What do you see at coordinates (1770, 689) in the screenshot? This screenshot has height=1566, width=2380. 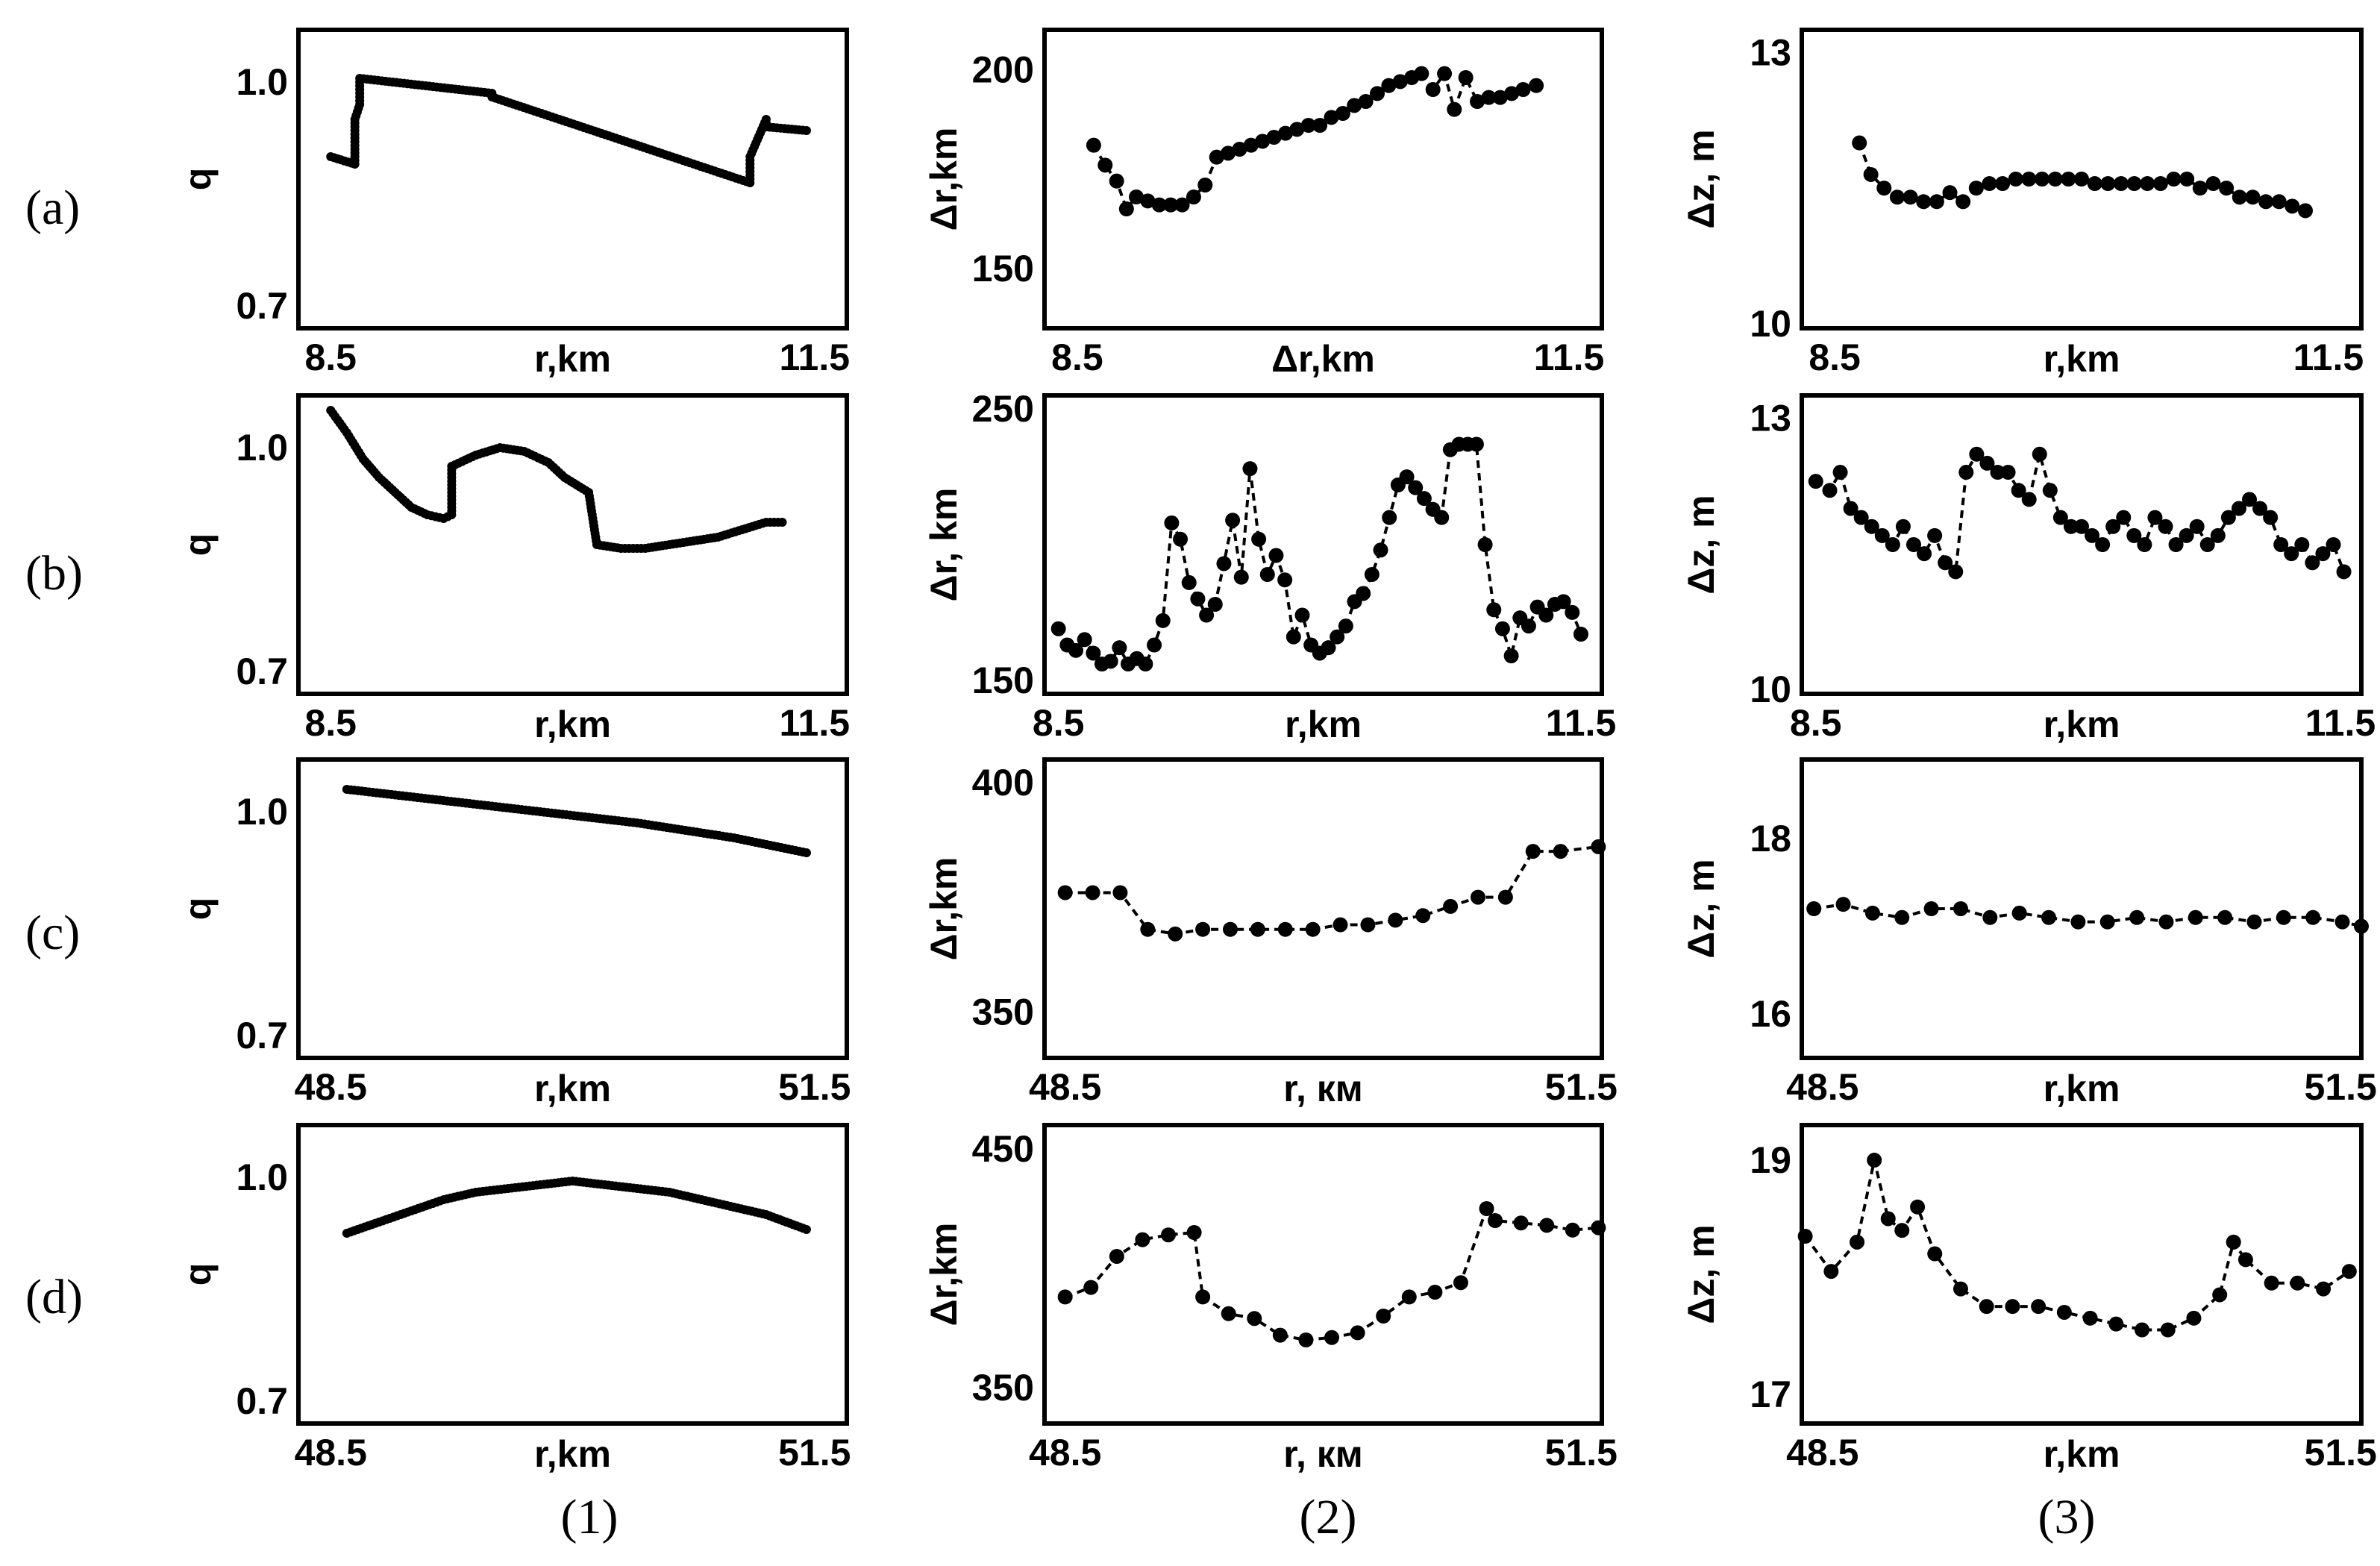 I see `panel-b3-ytick-label: 10` at bounding box center [1770, 689].